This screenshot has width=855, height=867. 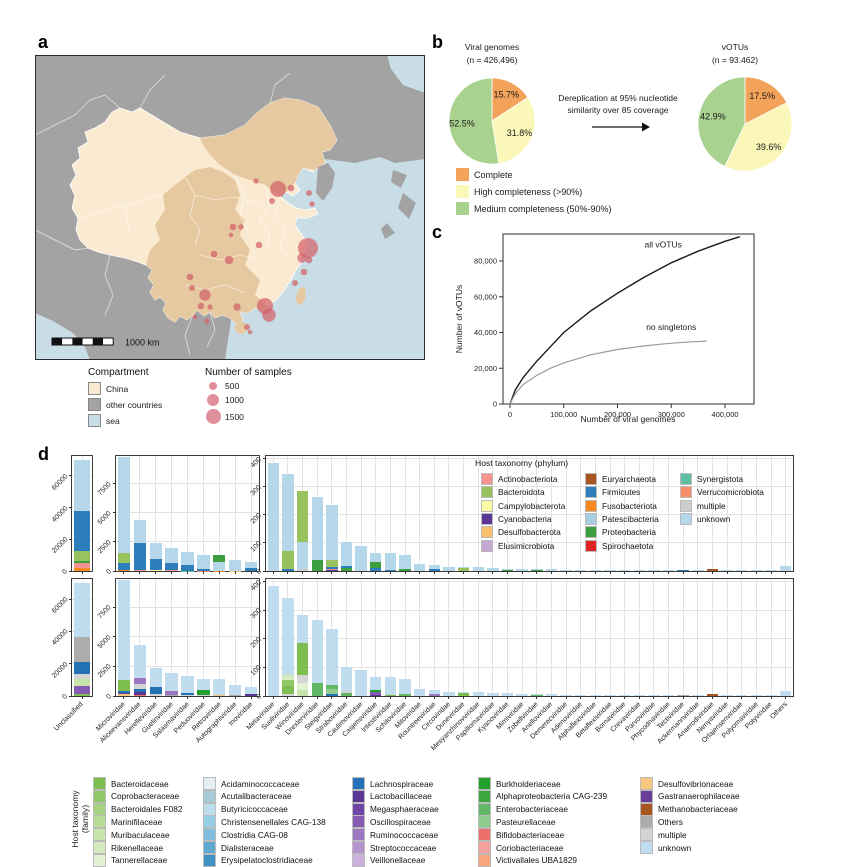 I want to click on stacked-bar-Steigviridae, so click(x=332, y=662).